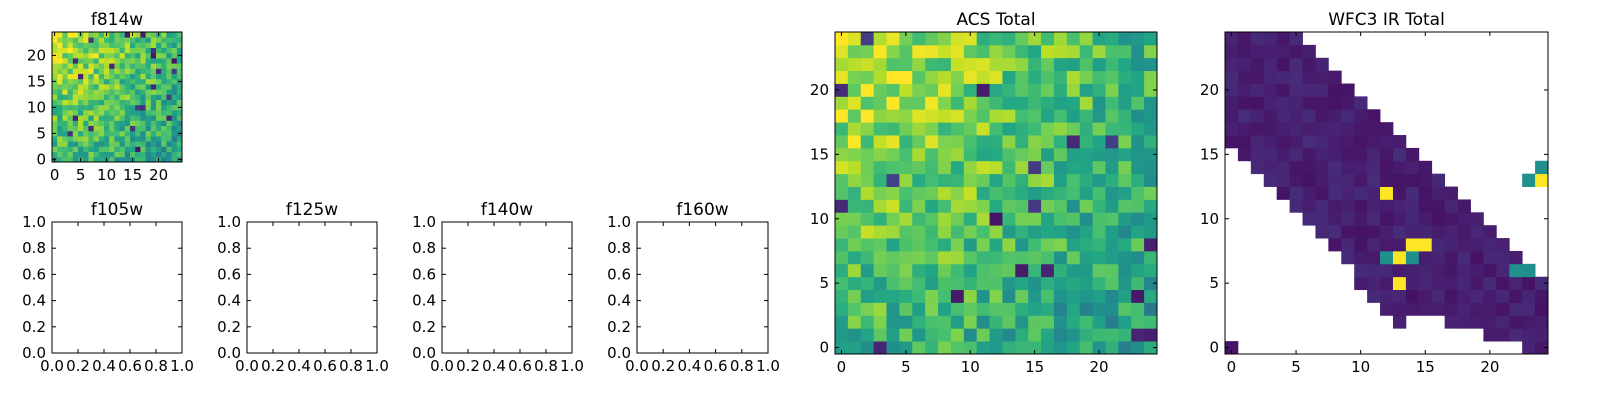 The width and height of the screenshot is (1600, 400). I want to click on x-tick-label: 1.0, so click(768, 366).